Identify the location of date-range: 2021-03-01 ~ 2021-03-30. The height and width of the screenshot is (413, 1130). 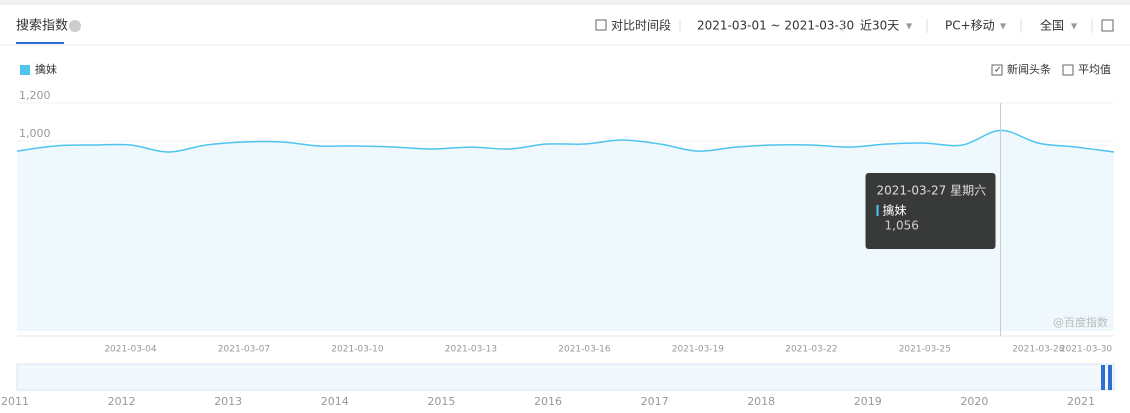
(775, 26).